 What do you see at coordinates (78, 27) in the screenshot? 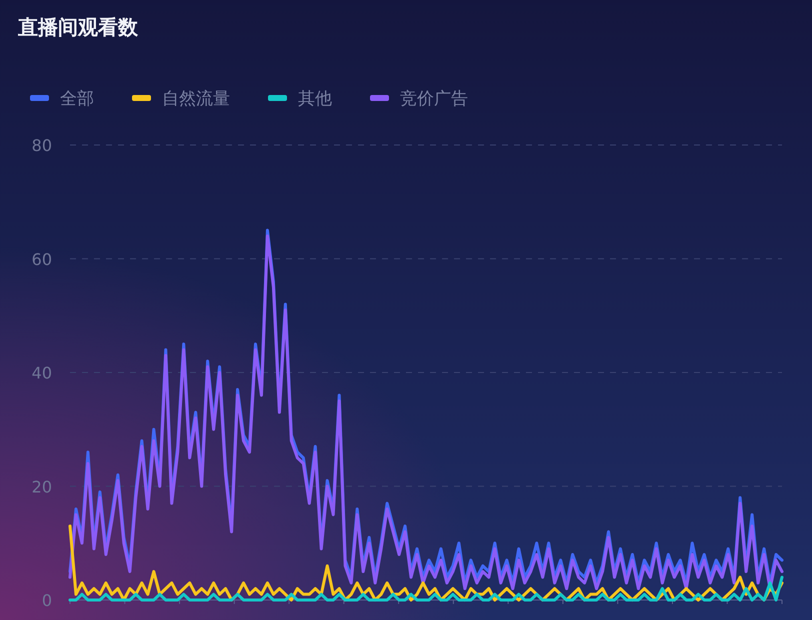
I see `chart-title: 直播间观看数` at bounding box center [78, 27].